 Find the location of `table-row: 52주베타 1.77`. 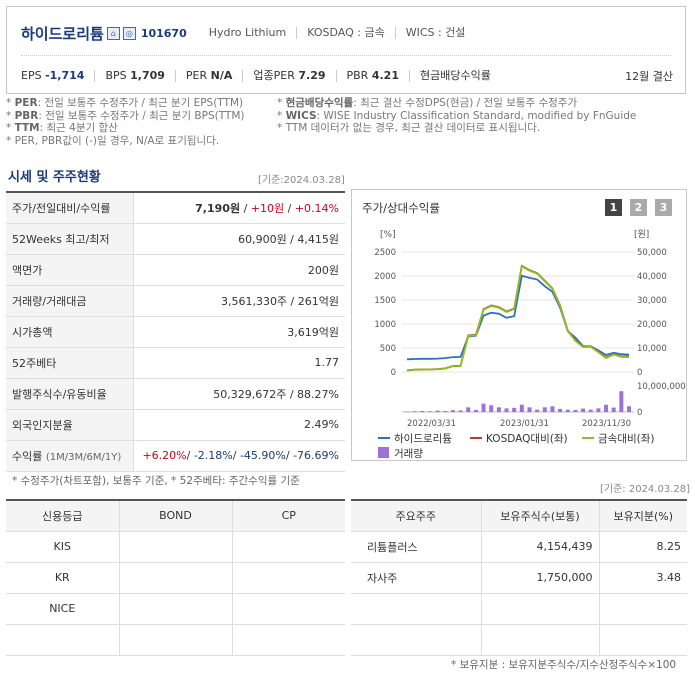

table-row: 52주베타 1.77 is located at coordinates (175, 363).